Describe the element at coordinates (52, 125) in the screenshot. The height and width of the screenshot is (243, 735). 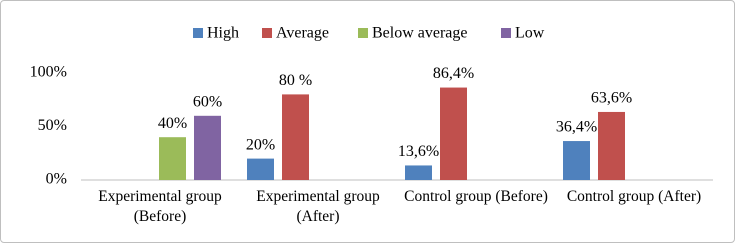
I see `y-tick-label: 50%` at that location.